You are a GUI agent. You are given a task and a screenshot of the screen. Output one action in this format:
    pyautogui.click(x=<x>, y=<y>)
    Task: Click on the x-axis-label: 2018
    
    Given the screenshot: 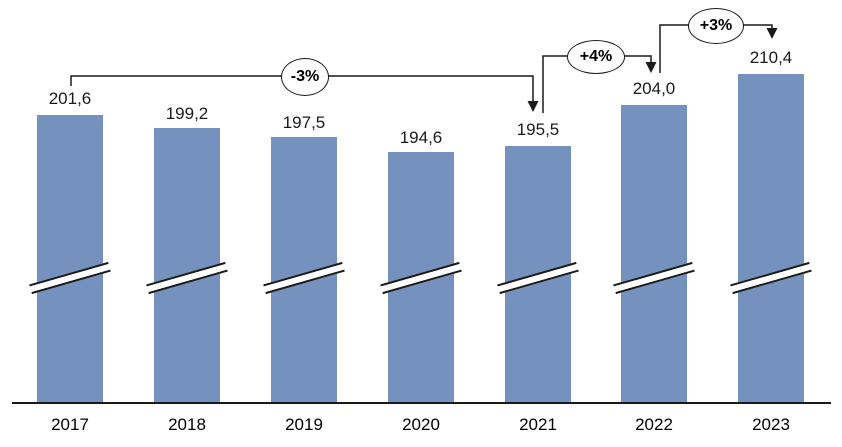 What is the action you would take?
    pyautogui.click(x=187, y=424)
    